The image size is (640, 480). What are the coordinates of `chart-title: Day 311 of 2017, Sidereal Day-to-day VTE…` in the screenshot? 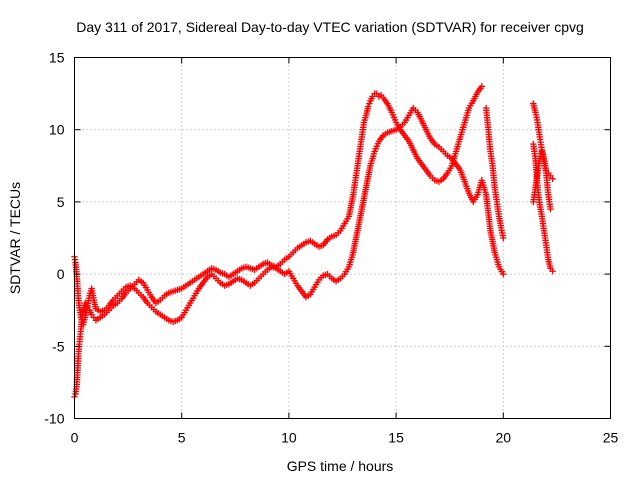 It's located at (330, 27).